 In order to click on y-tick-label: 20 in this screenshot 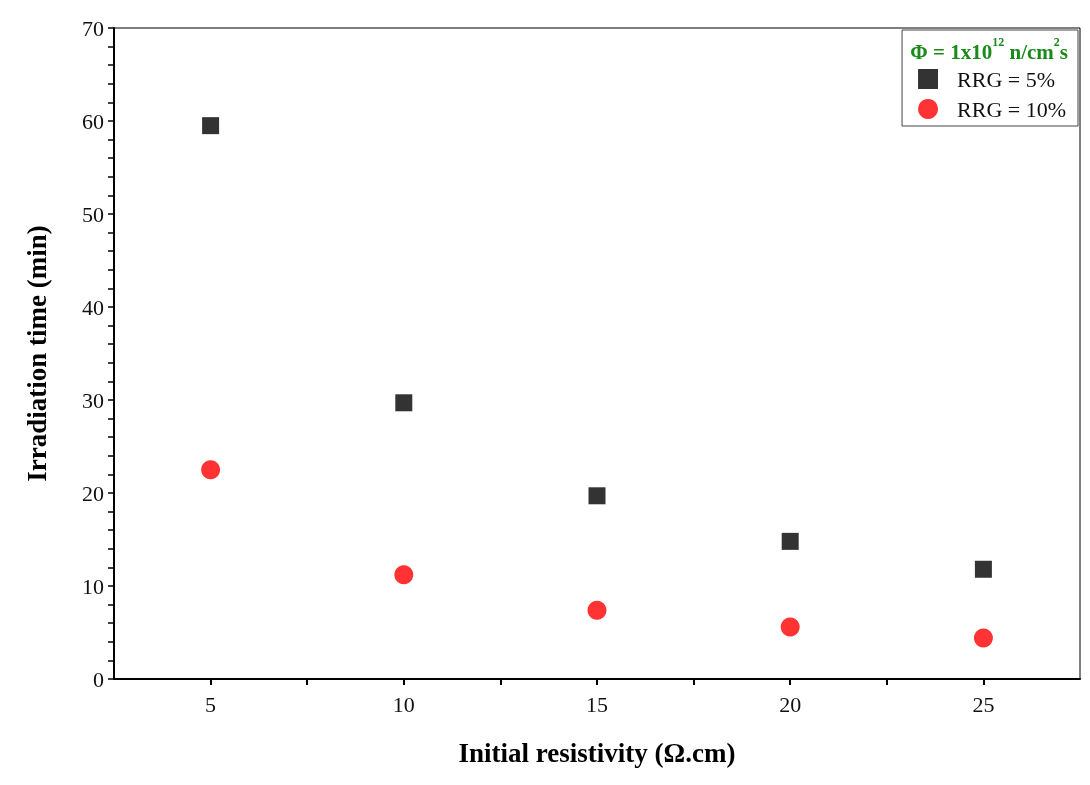, I will do `click(93, 493)`.